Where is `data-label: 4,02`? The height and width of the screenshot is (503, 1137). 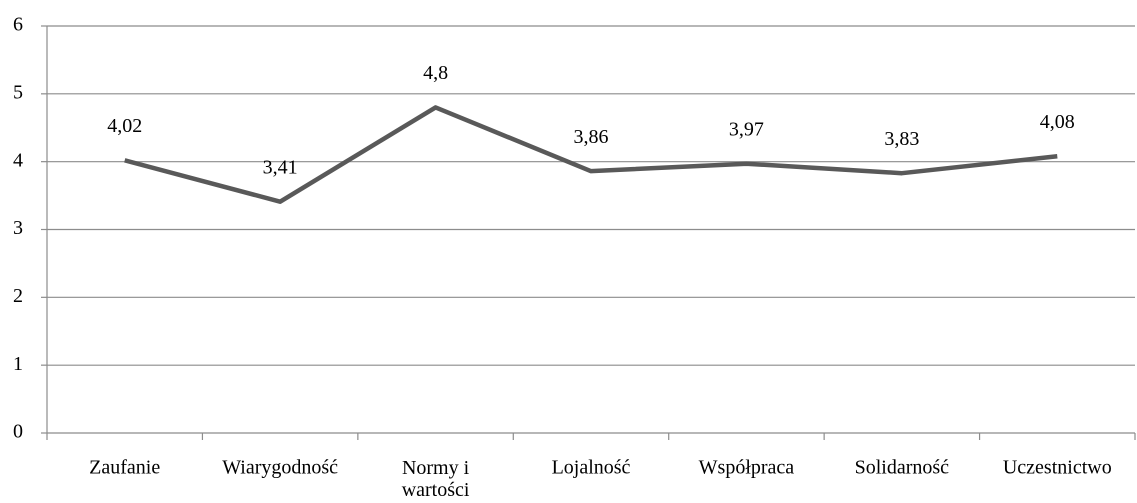
data-label: 4,02 is located at coordinates (124, 126).